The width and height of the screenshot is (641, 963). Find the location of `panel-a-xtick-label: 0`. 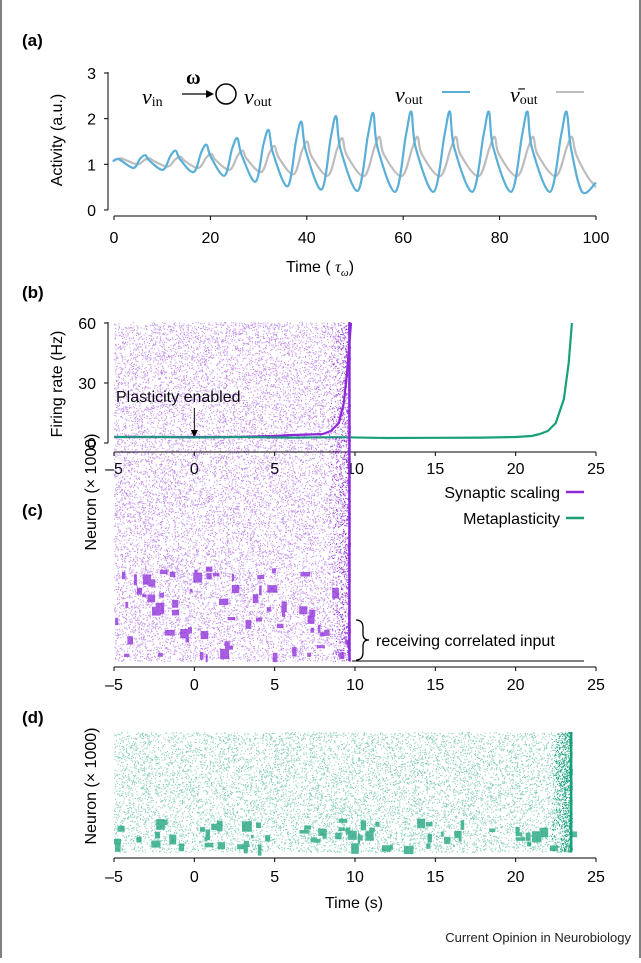

panel-a-xtick-label: 0 is located at coordinates (114, 238).